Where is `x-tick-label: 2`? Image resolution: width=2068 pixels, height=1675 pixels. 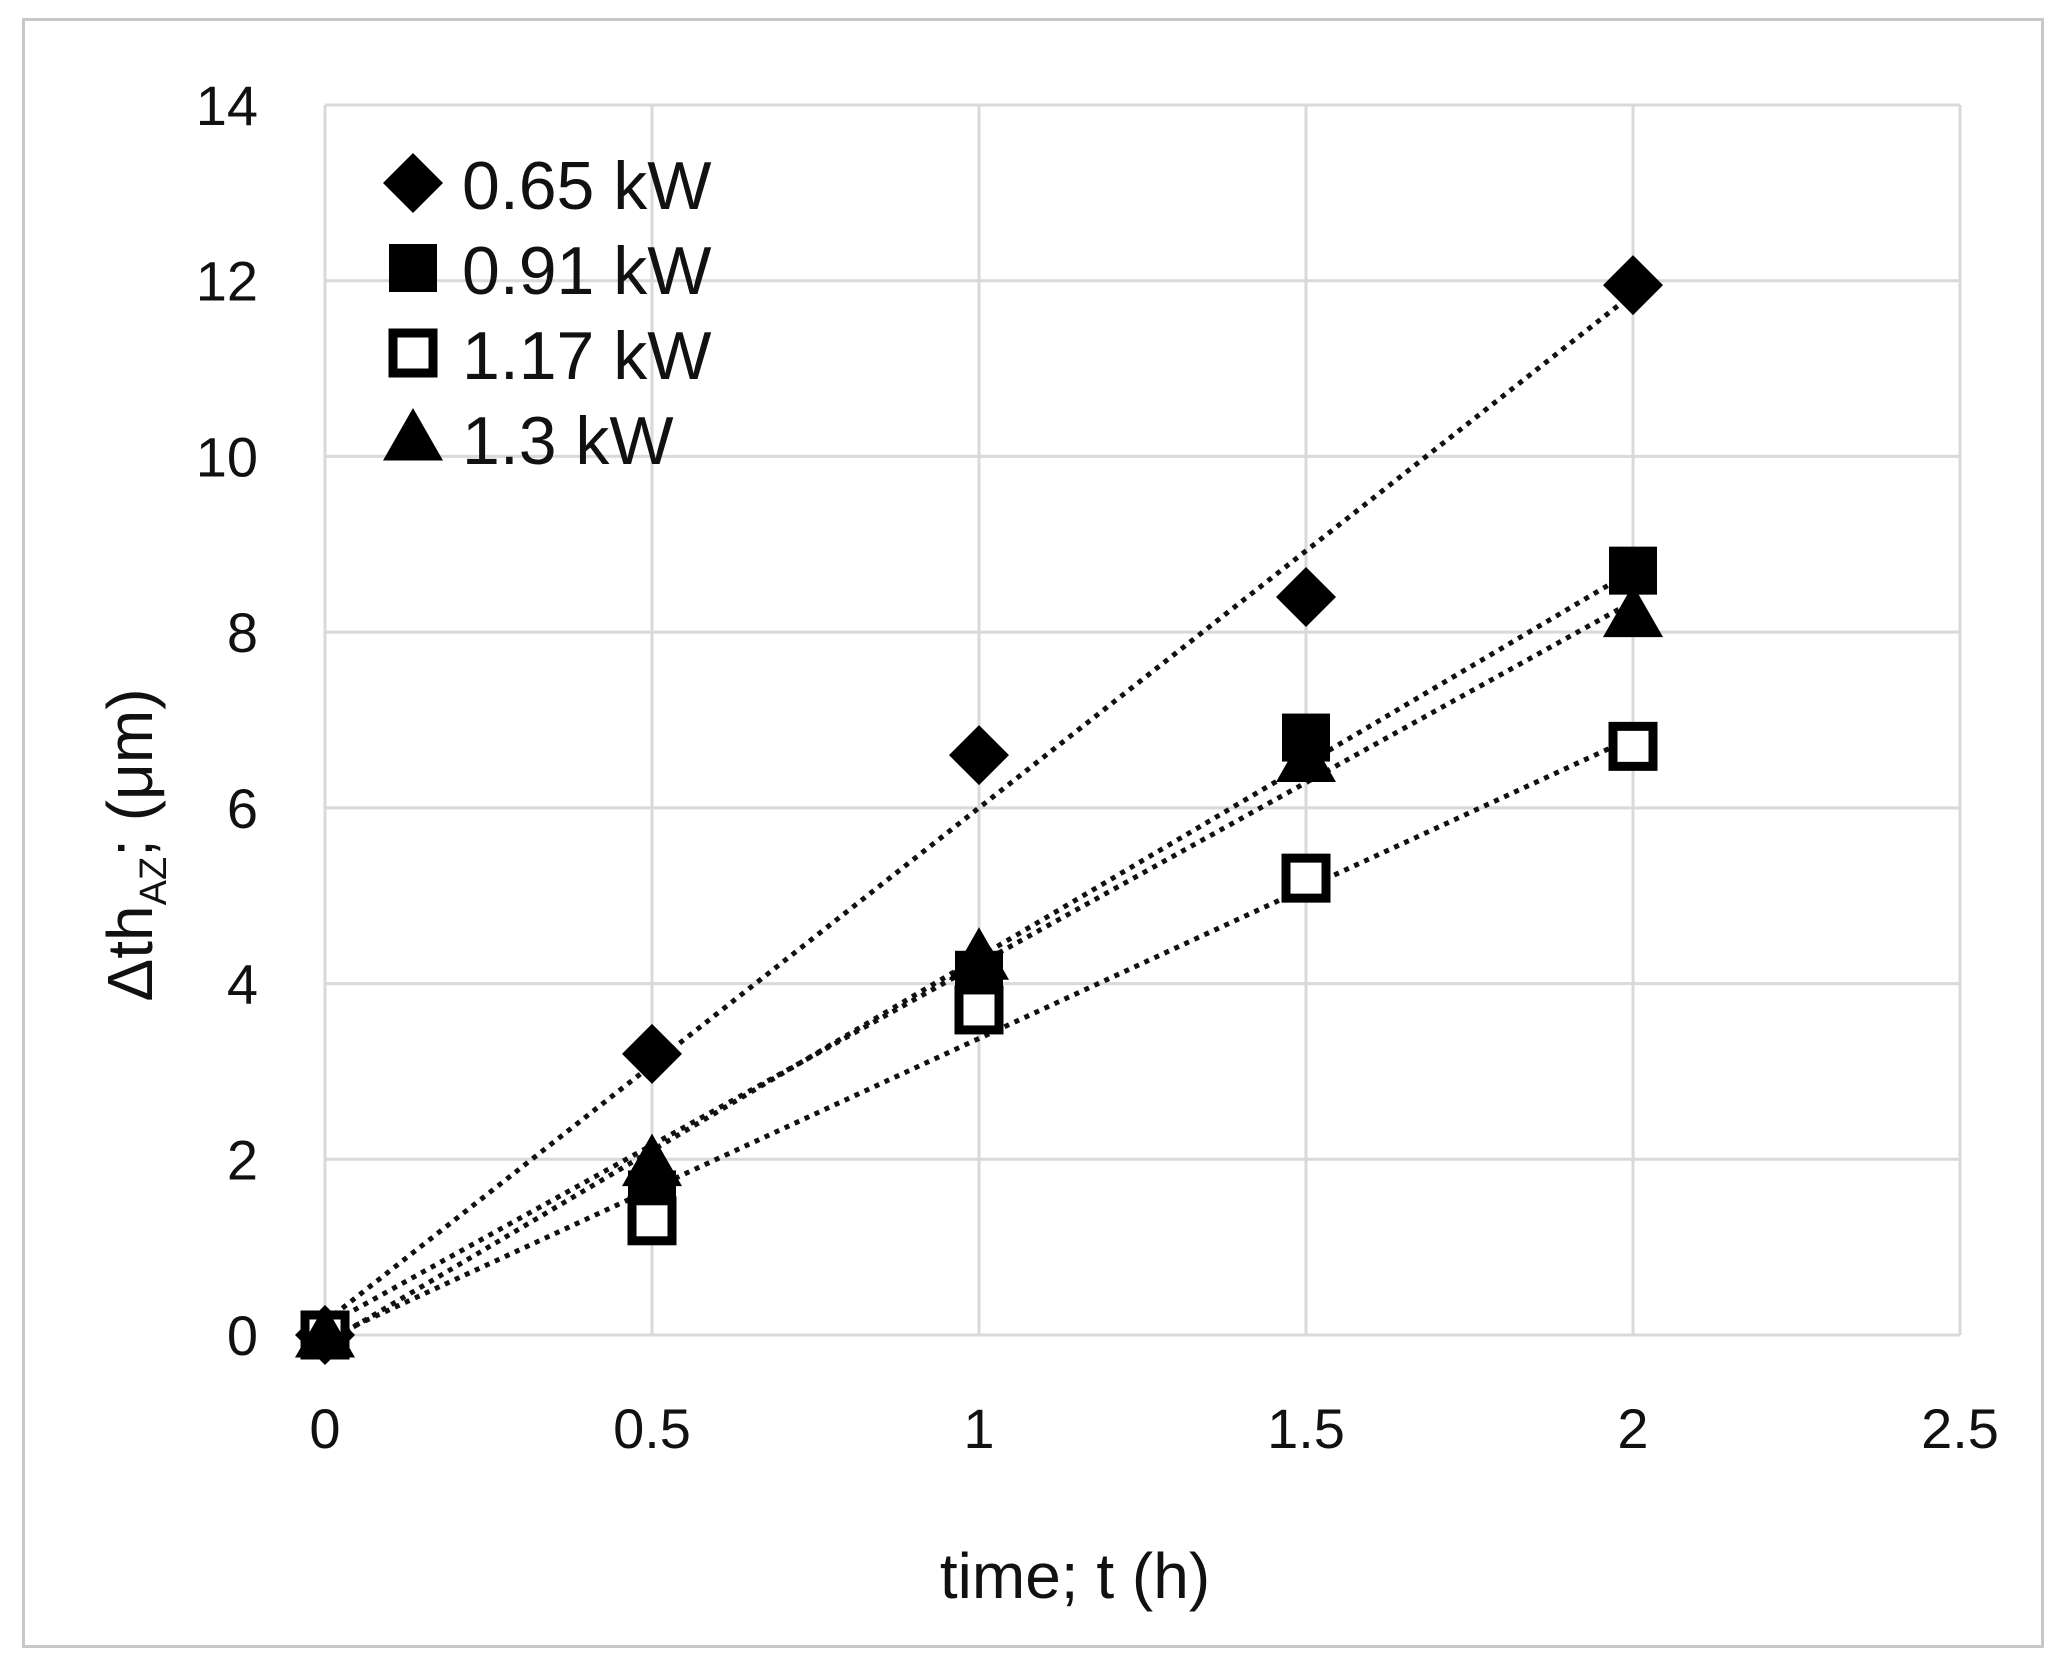 x-tick-label: 2 is located at coordinates (1632, 1428).